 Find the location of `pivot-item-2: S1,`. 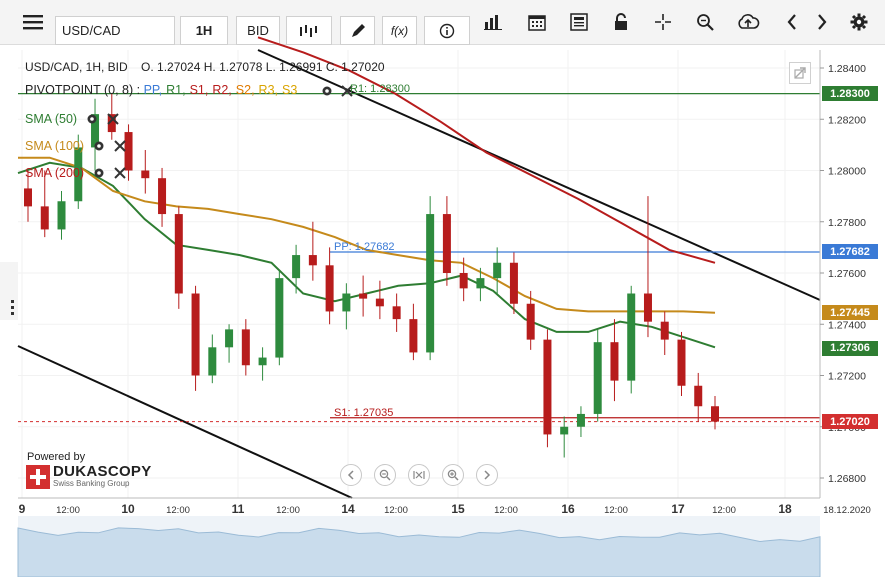

pivot-item-2: S1, is located at coordinates (199, 90).